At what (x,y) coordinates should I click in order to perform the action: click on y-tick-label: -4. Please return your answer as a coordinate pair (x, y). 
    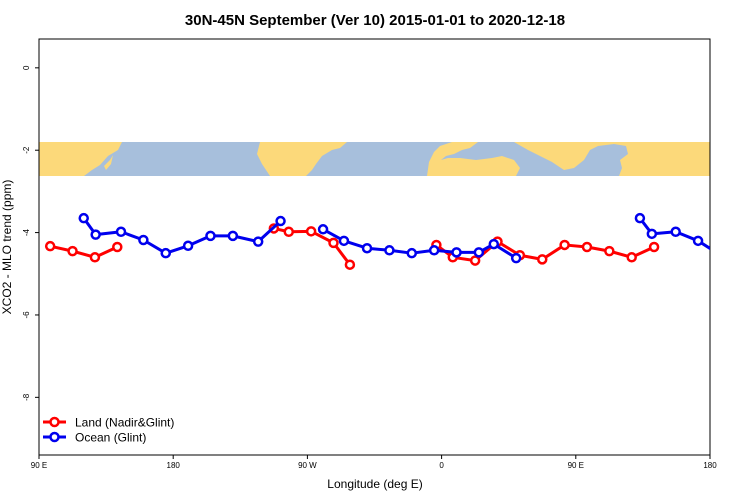
    Looking at the image, I should click on (26, 232).